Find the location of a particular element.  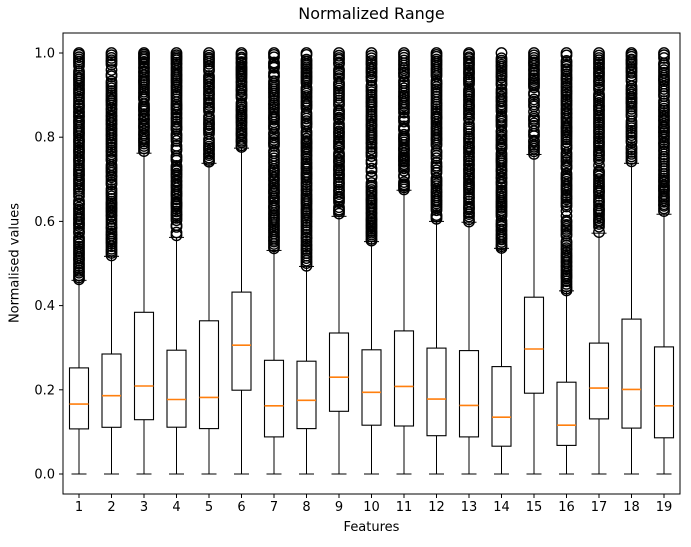

x-tick-label: 7 is located at coordinates (274, 507).